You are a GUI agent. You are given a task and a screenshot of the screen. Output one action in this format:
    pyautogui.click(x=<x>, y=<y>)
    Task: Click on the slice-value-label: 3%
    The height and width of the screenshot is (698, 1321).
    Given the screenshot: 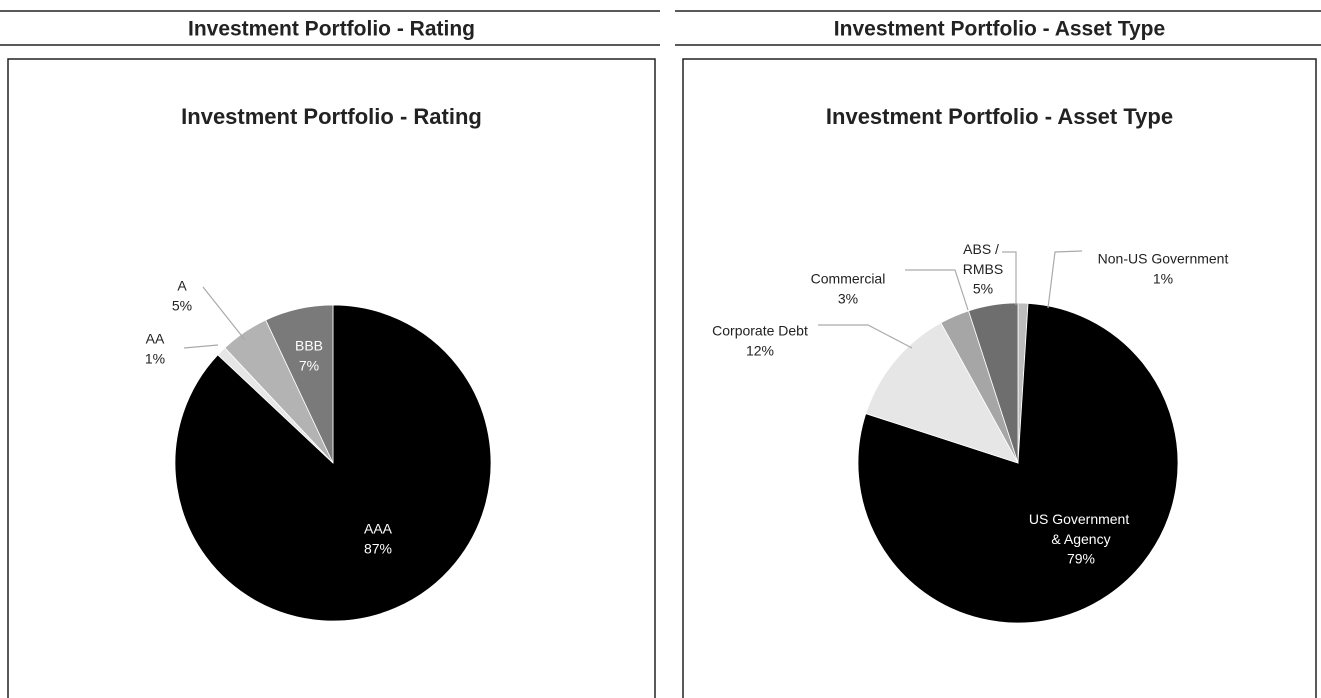 What is the action you would take?
    pyautogui.click(x=848, y=299)
    